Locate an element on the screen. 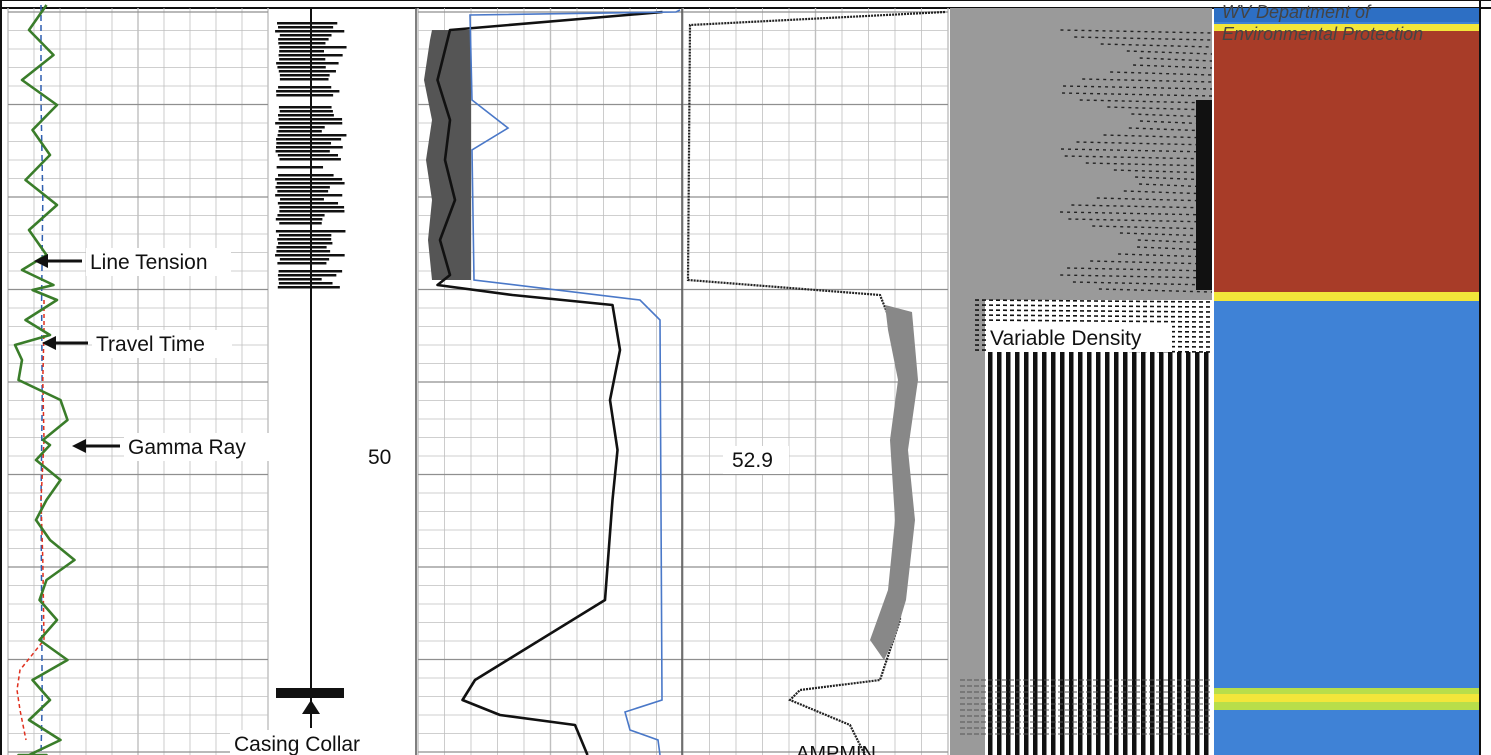 The width and height of the screenshot is (1491, 755). gamma-ray-arrow is located at coordinates (96, 446).